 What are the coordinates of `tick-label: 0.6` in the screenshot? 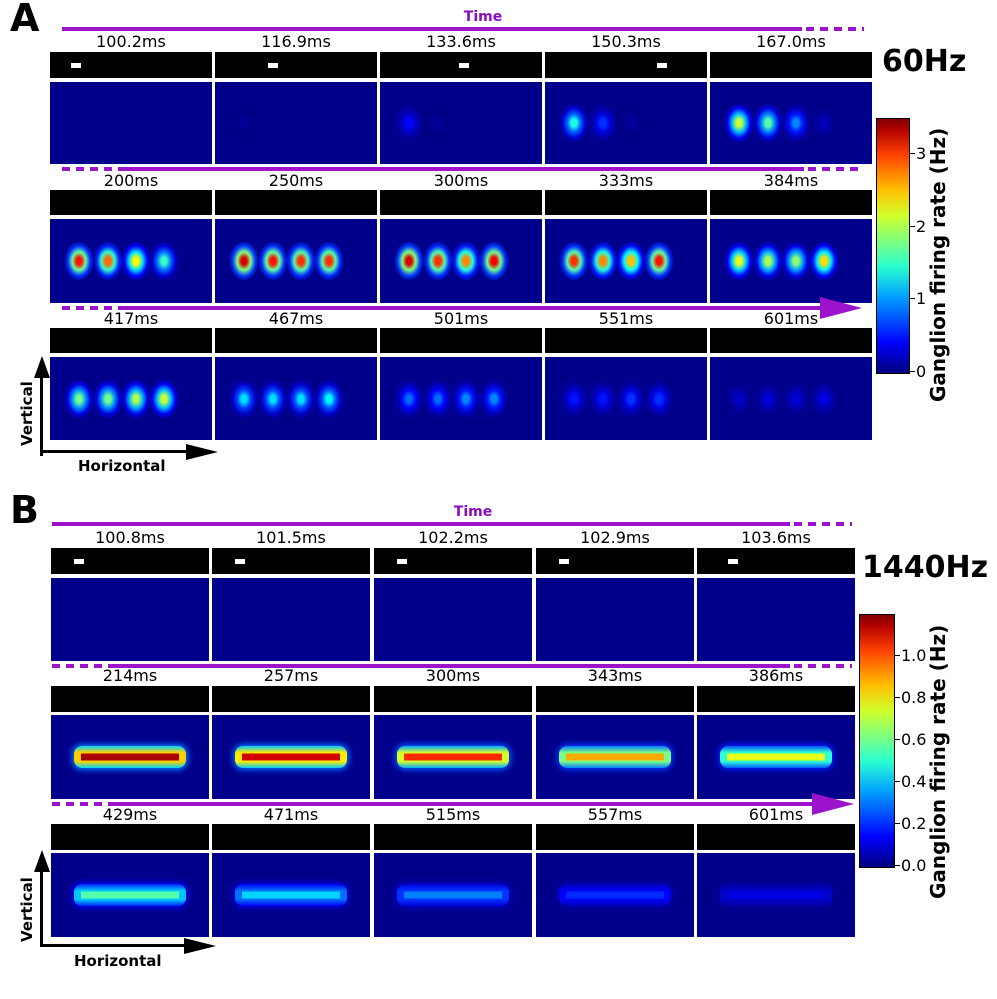 It's located at (914, 739).